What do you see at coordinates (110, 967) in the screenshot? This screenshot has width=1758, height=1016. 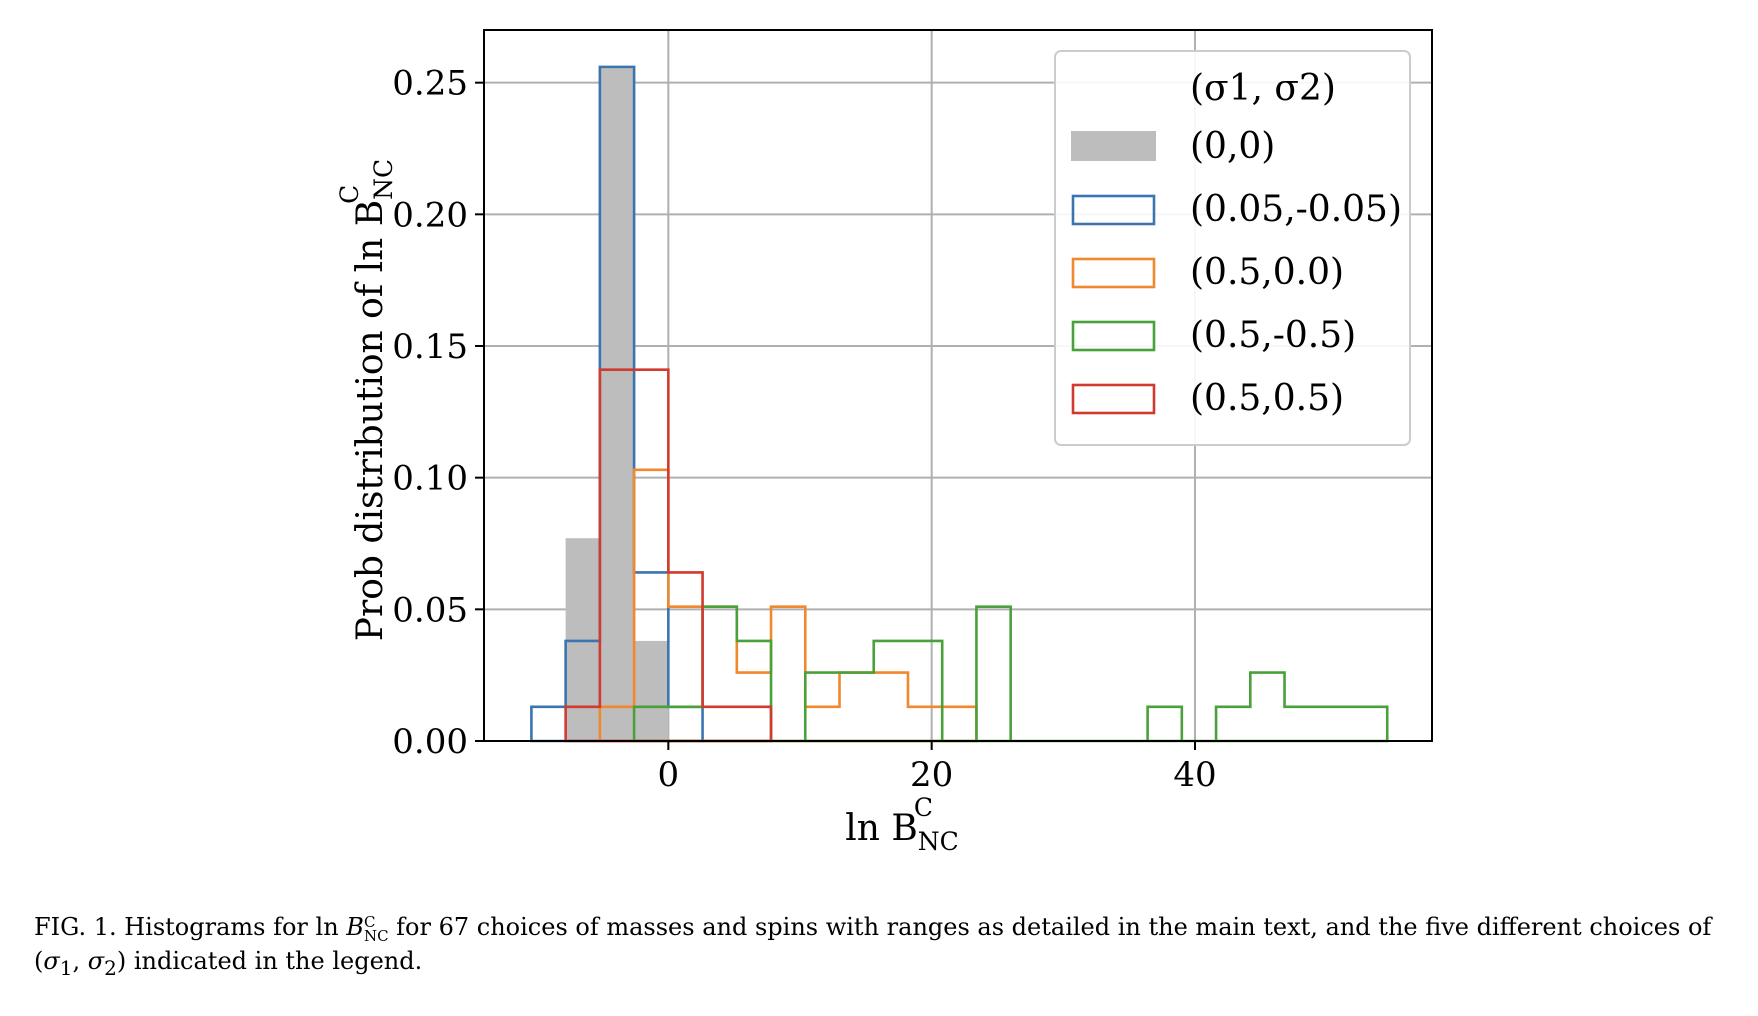 I see `caption-sigma2-sub: 2` at bounding box center [110, 967].